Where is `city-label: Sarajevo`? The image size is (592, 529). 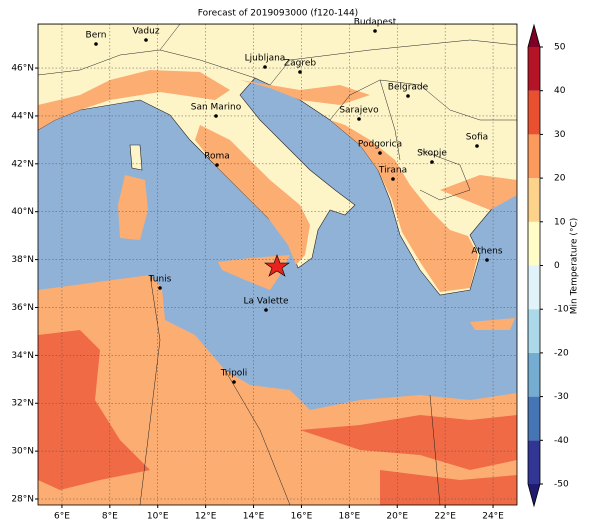
city-label: Sarajevo is located at coordinates (359, 111).